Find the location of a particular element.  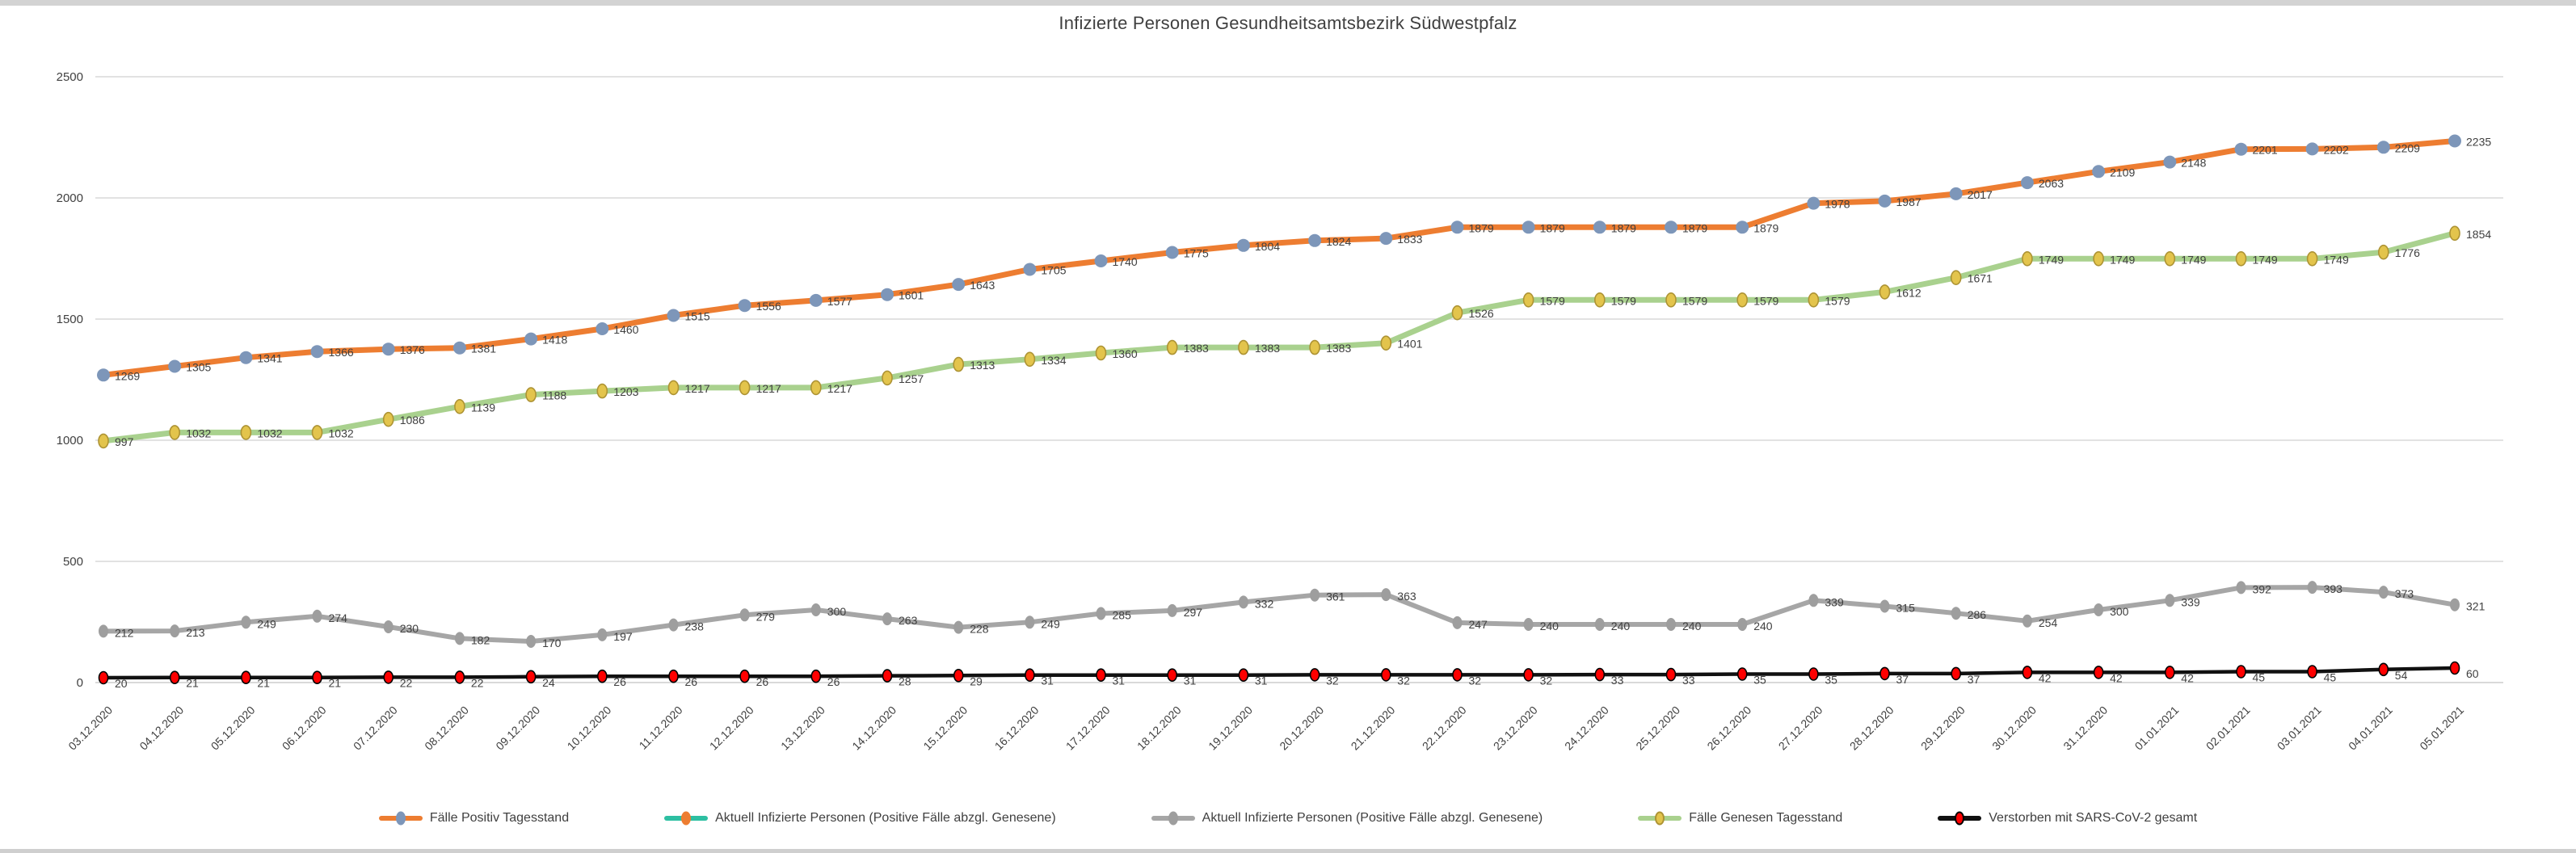

faelle-positiv-tagesstand-legend-line-icon is located at coordinates (400, 818).